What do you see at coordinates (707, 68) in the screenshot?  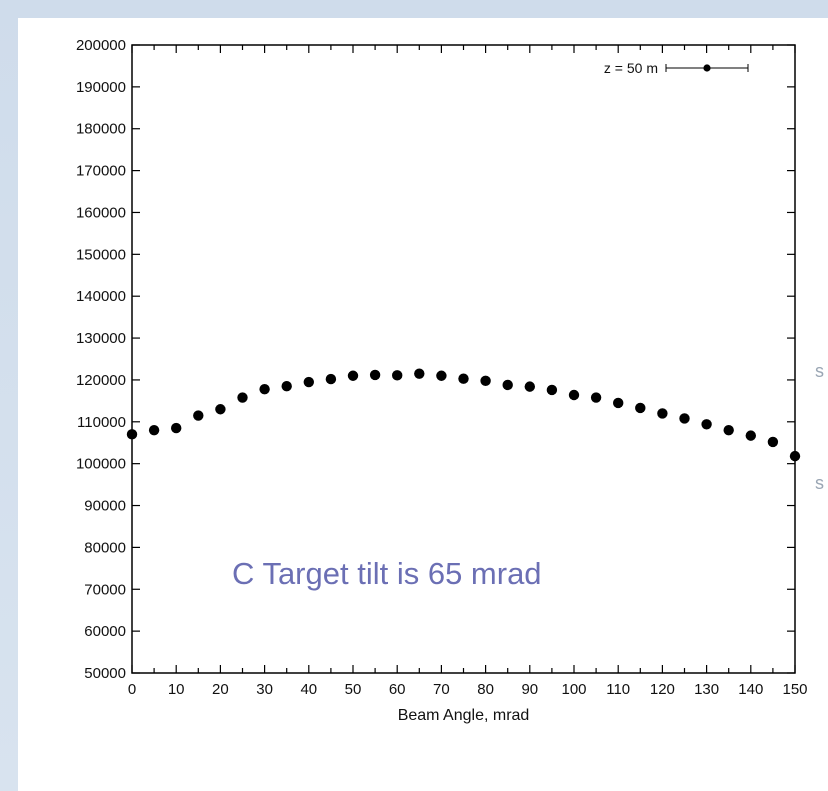 I see `legend-marker` at bounding box center [707, 68].